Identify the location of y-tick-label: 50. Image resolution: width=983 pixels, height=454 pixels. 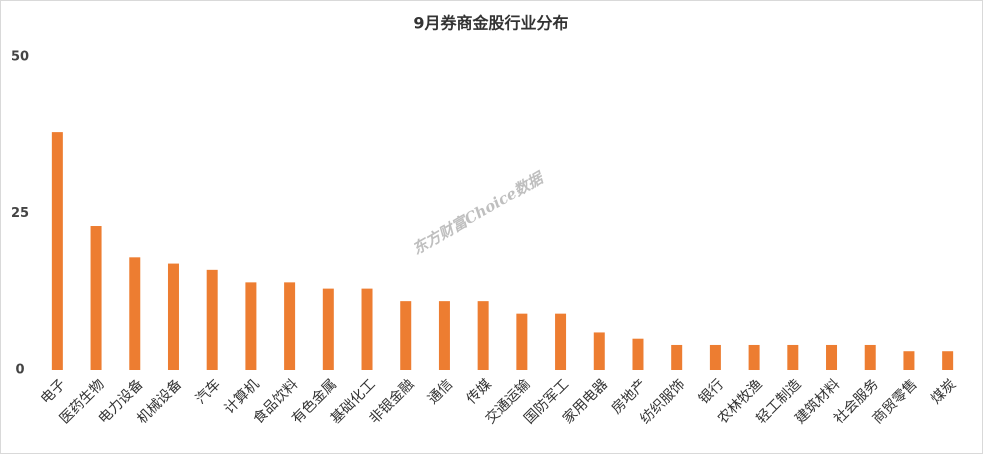
(20, 57).